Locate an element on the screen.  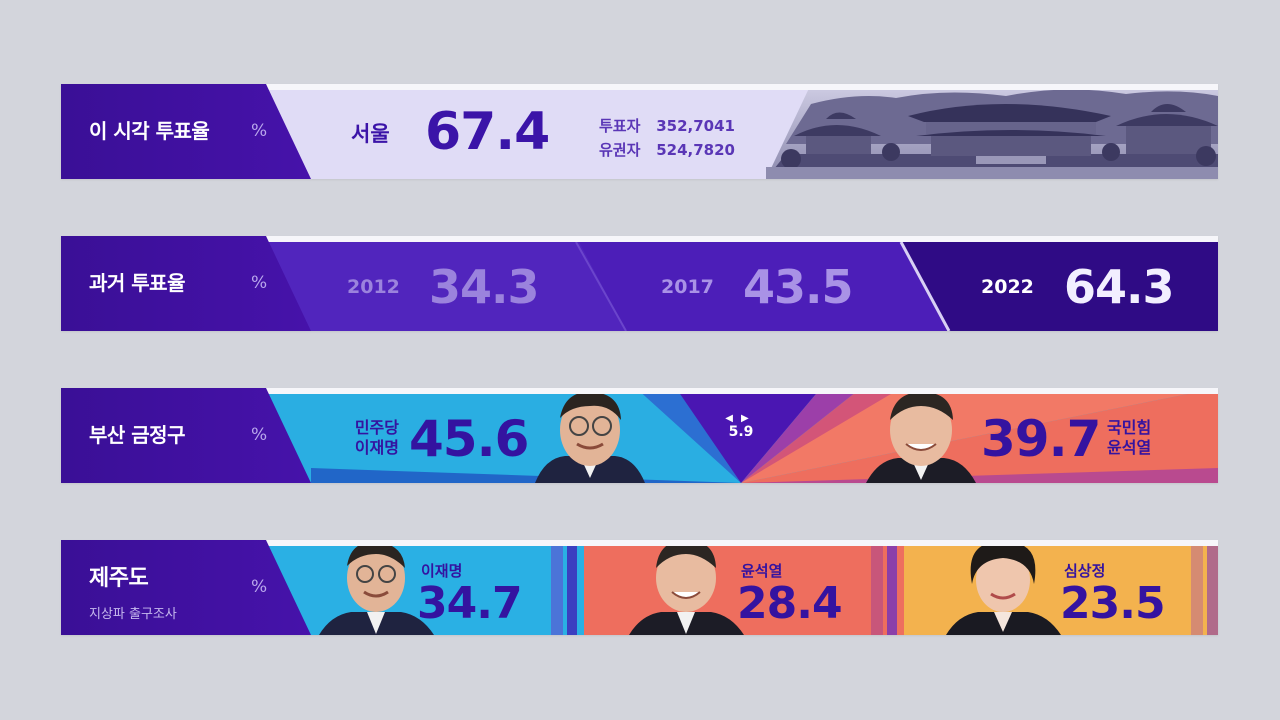
segment-dividers is located at coordinates (763, 286).